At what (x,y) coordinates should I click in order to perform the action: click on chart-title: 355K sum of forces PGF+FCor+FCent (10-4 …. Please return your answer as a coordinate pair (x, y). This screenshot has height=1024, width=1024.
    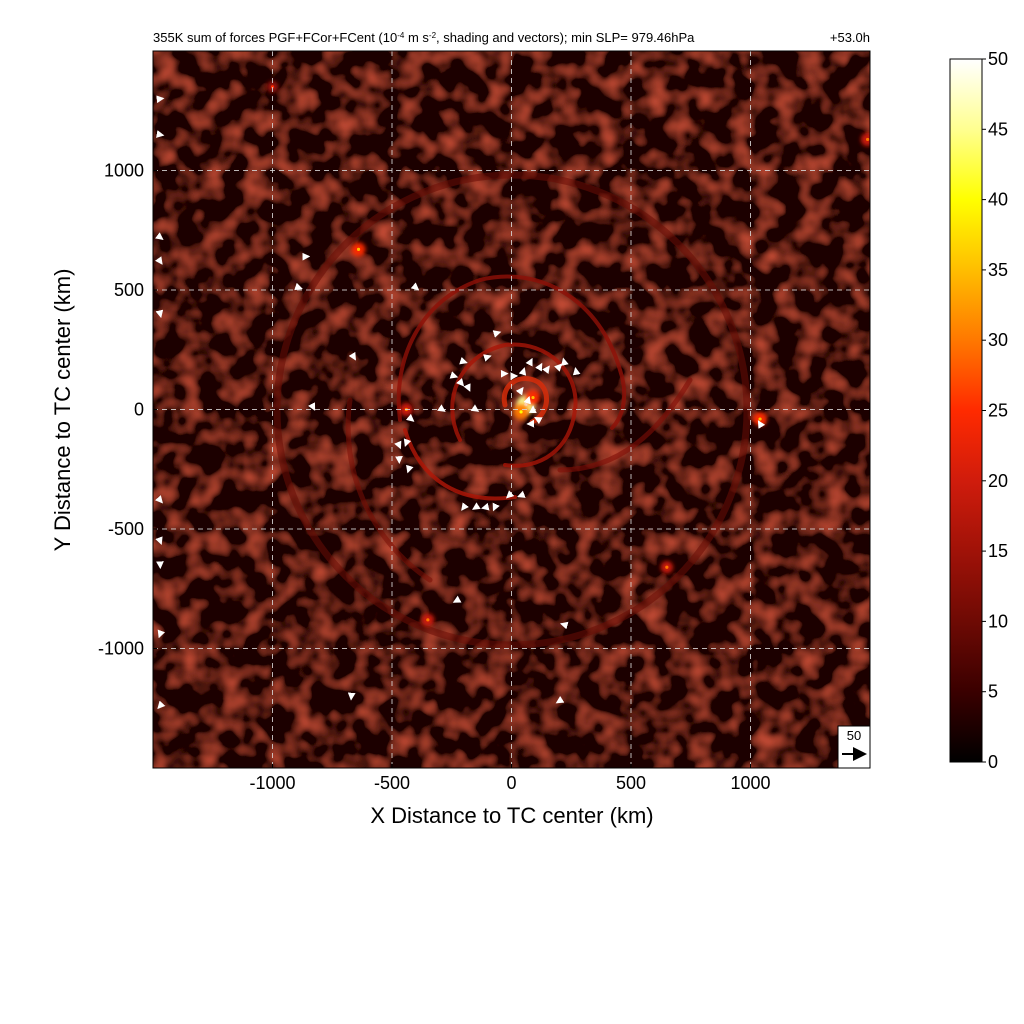
    Looking at the image, I should click on (424, 37).